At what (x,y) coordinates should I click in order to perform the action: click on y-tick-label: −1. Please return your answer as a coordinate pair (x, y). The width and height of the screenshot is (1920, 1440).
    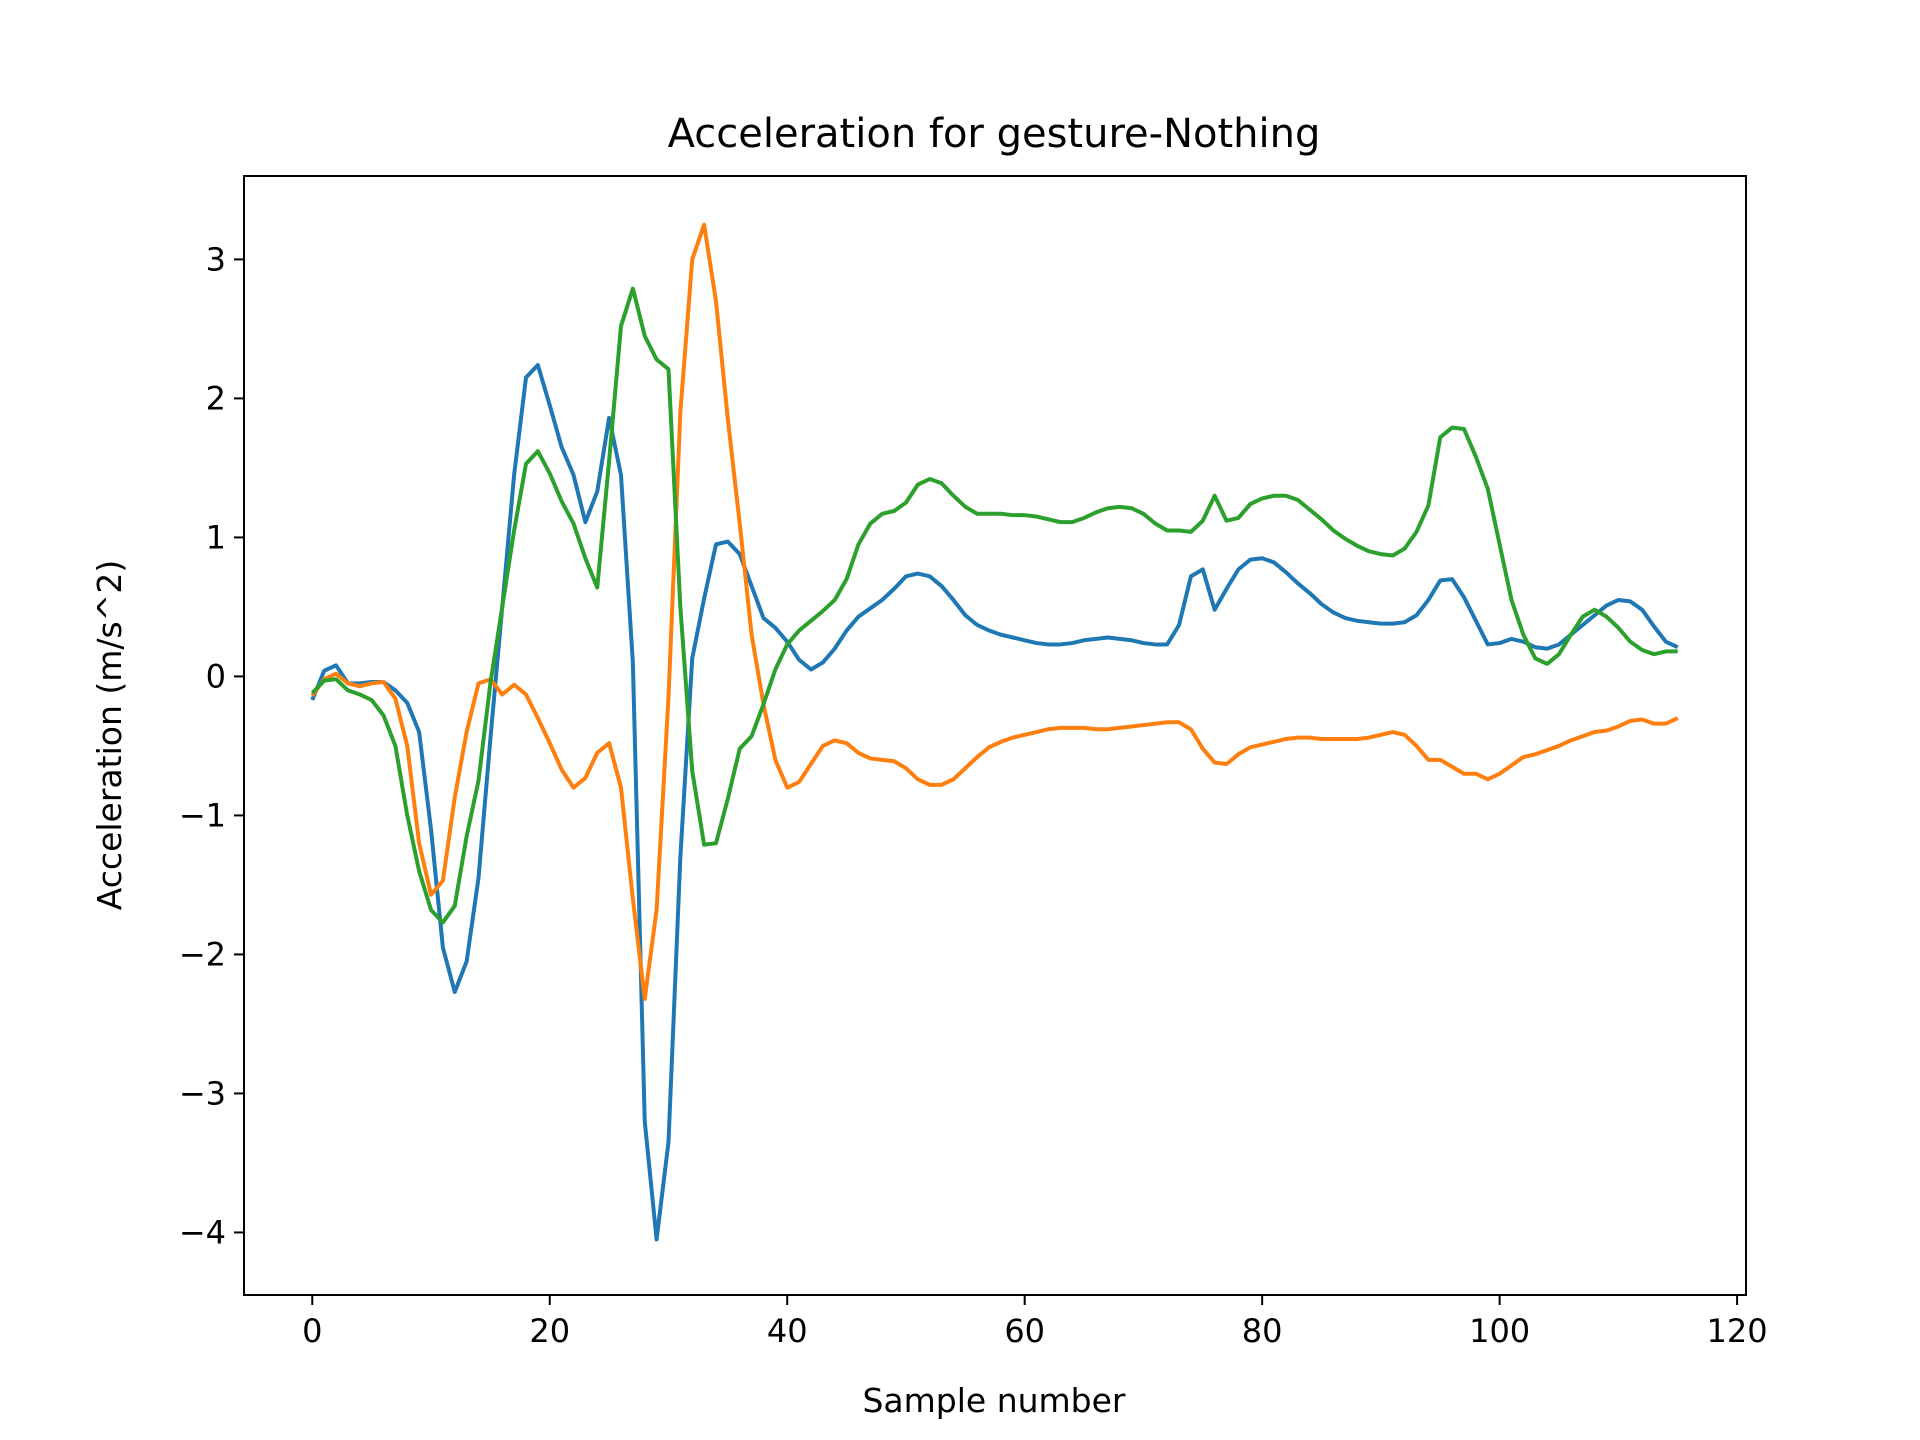
    Looking at the image, I should click on (202, 815).